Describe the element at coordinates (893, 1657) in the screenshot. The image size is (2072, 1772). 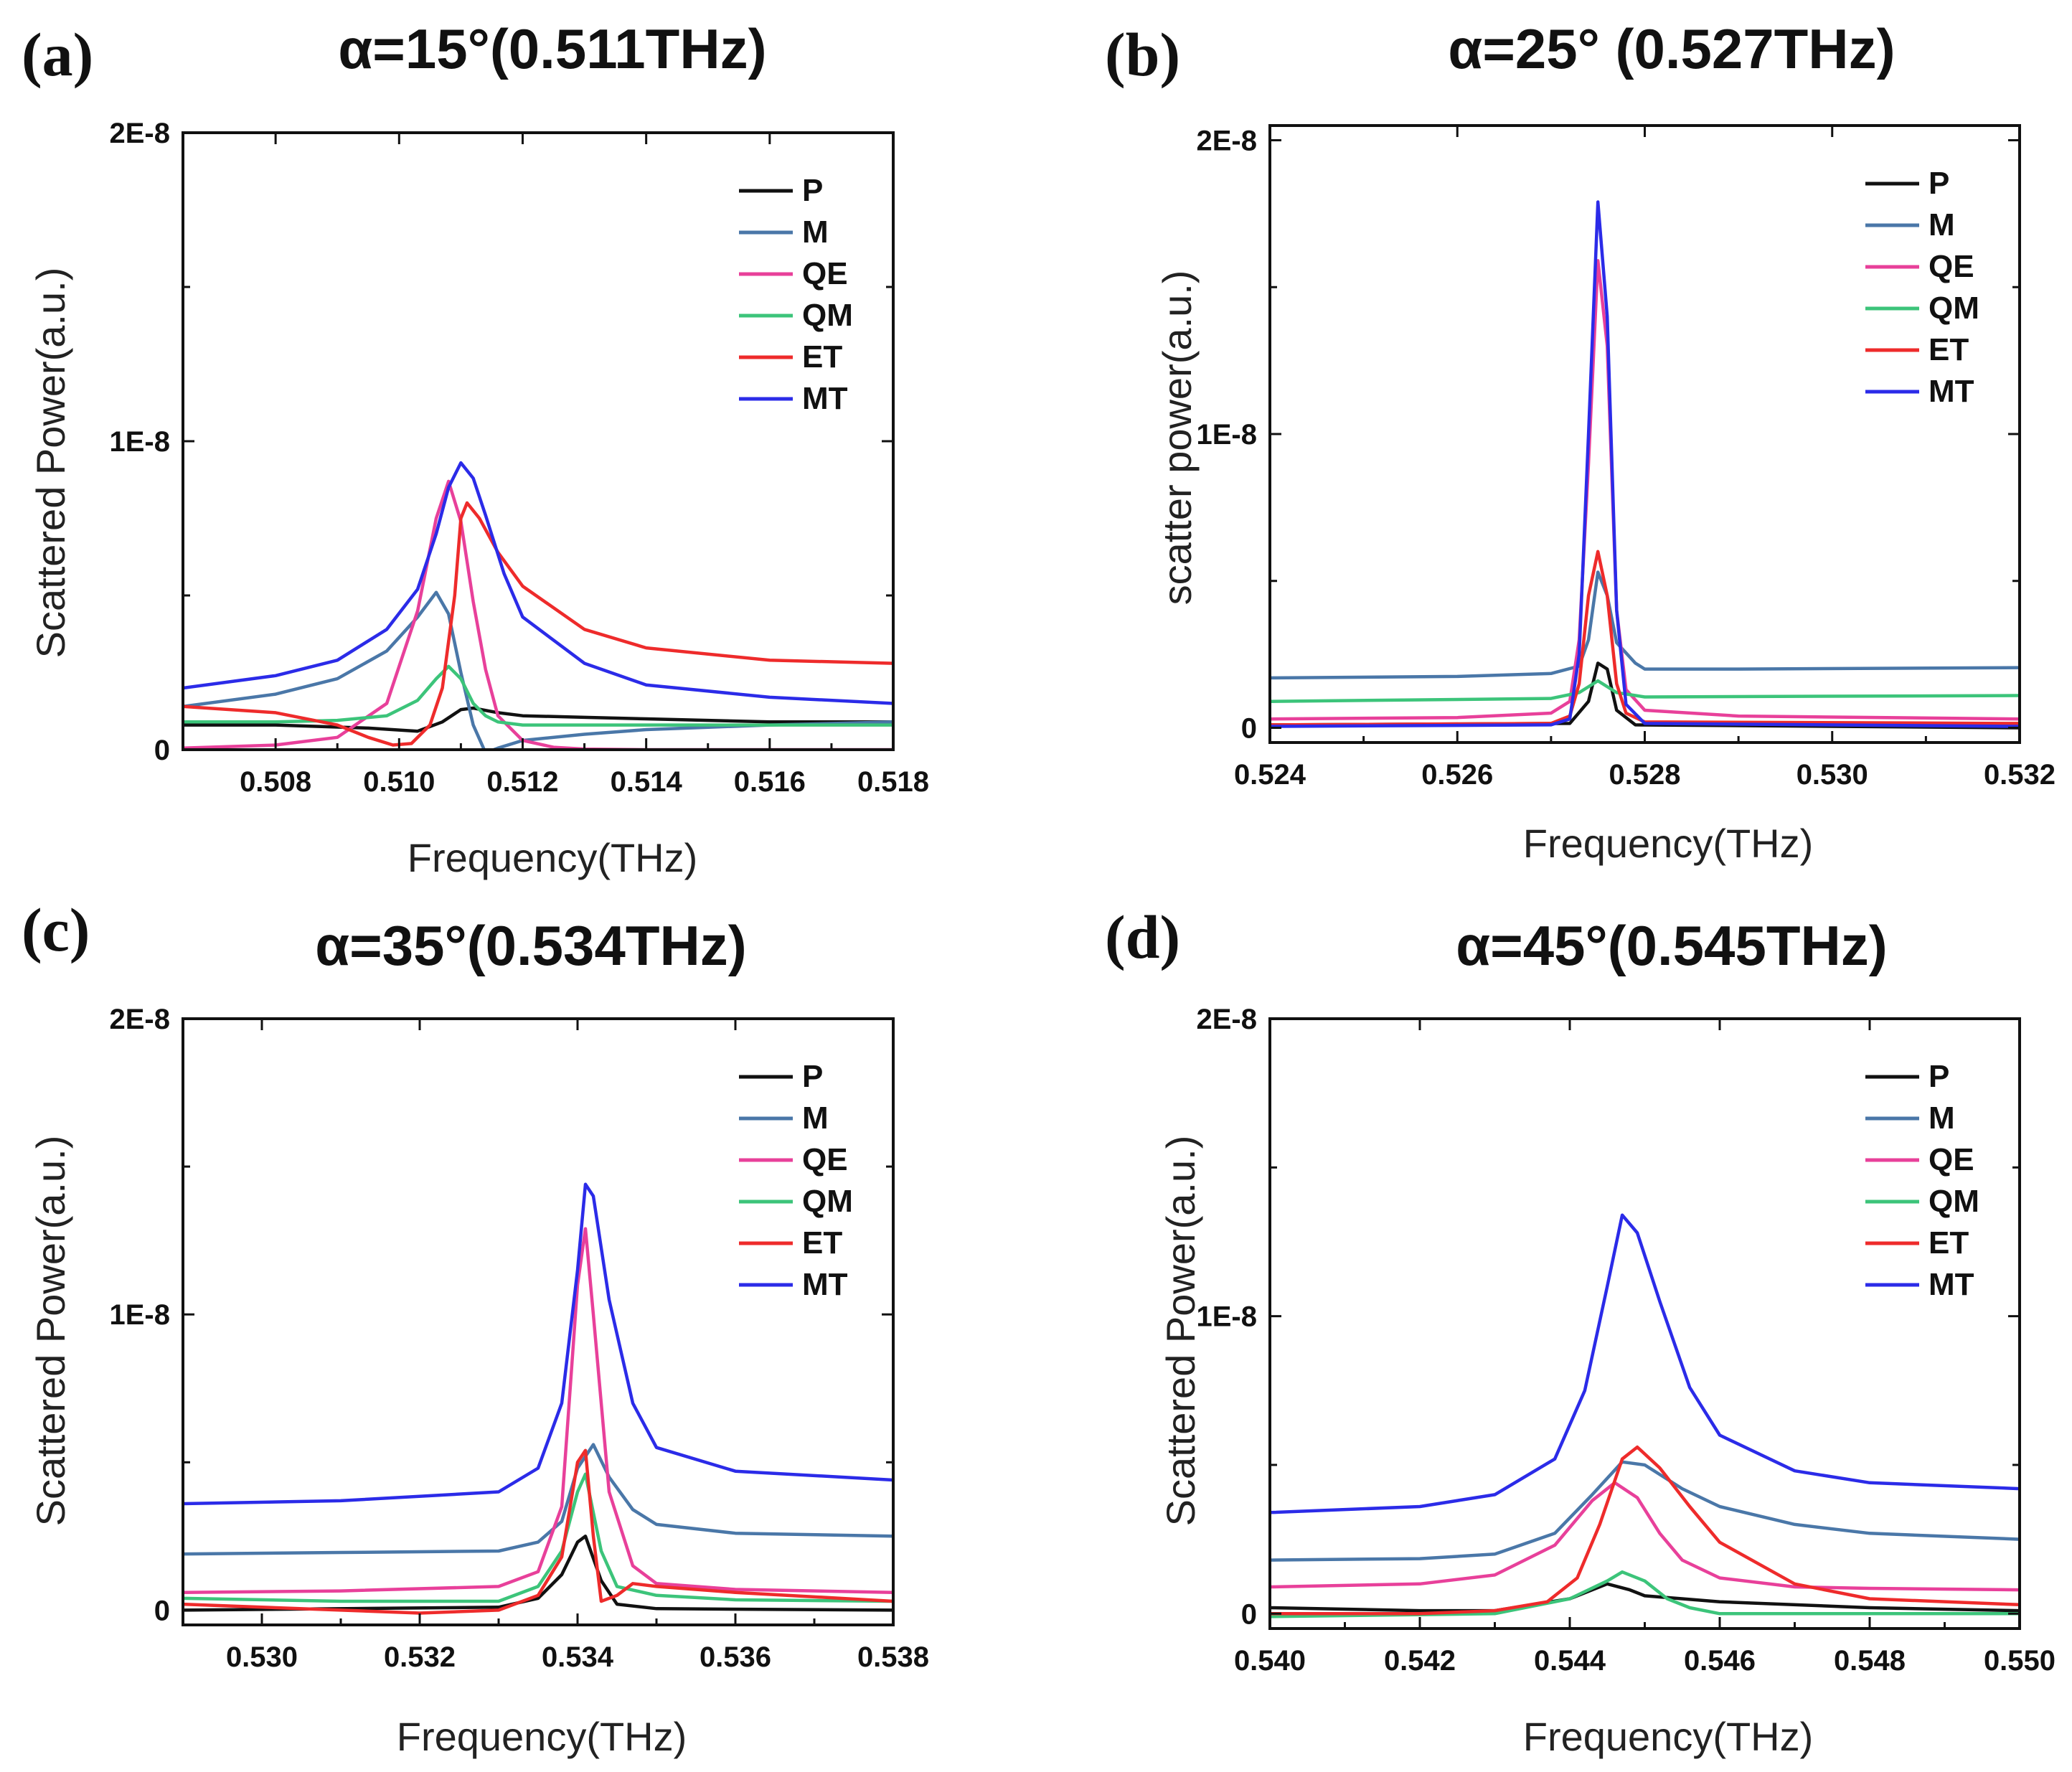
I see `x-tick-label: 0.538` at that location.